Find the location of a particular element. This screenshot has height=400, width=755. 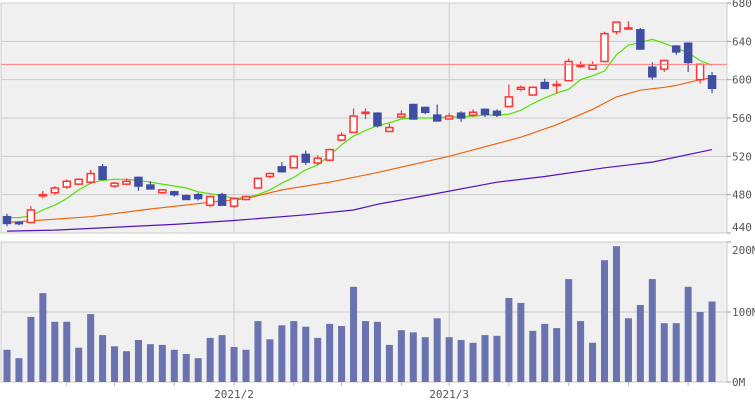

x-axis: 2021/2 2021/3 is located at coordinates (377, 391).